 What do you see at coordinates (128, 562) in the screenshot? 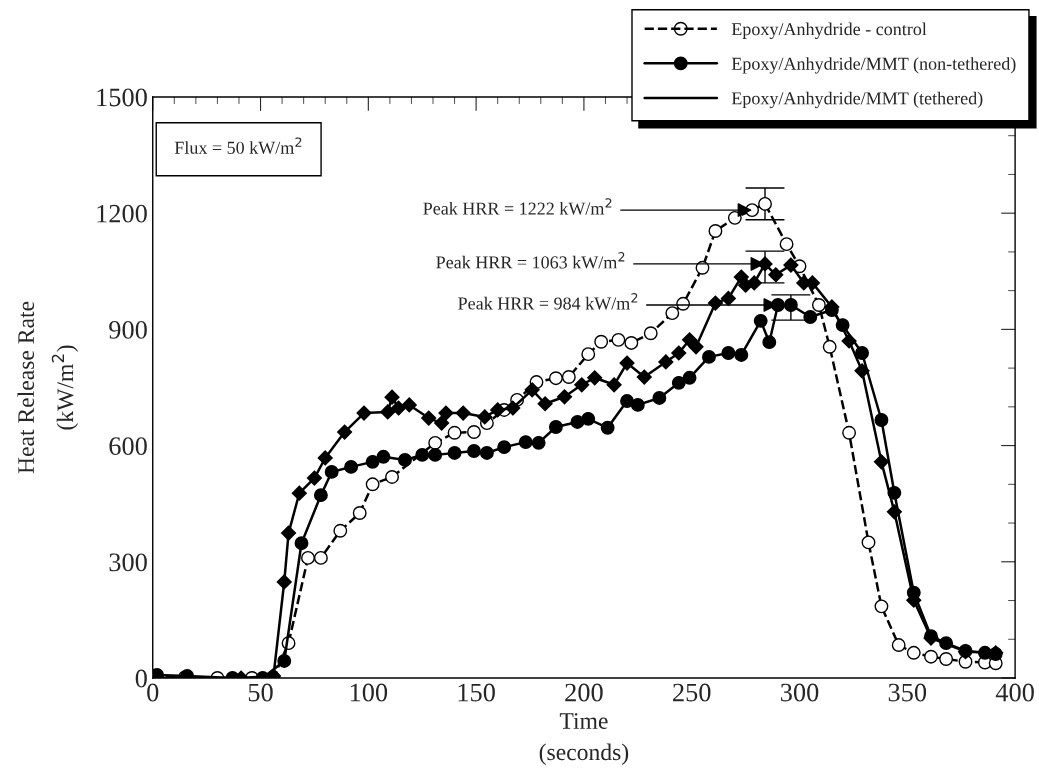
I see `y-tick-label: 300` at bounding box center [128, 562].